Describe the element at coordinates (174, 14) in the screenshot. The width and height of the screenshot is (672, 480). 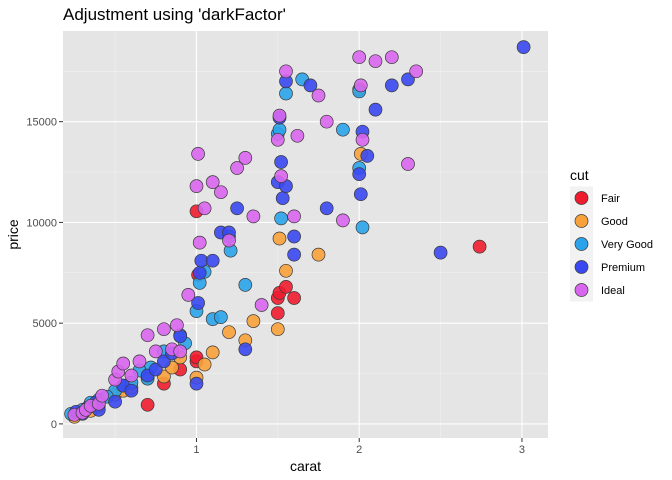
I see `chart-title: Adjustment using 'darkFactor'` at that location.